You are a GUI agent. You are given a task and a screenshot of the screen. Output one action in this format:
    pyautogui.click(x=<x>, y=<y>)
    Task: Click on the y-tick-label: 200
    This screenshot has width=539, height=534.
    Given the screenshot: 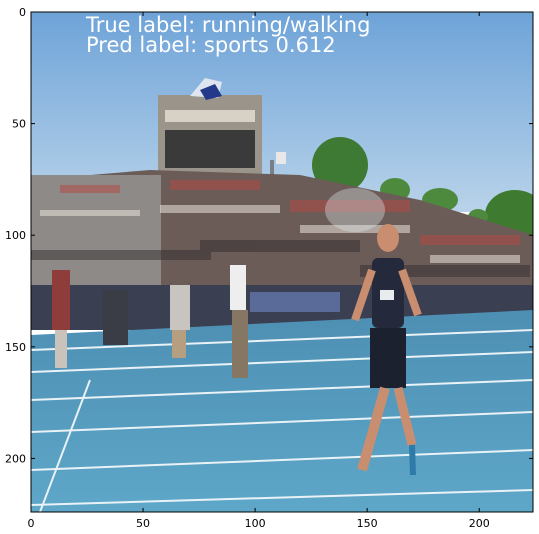 What is the action you would take?
    pyautogui.click(x=15, y=458)
    